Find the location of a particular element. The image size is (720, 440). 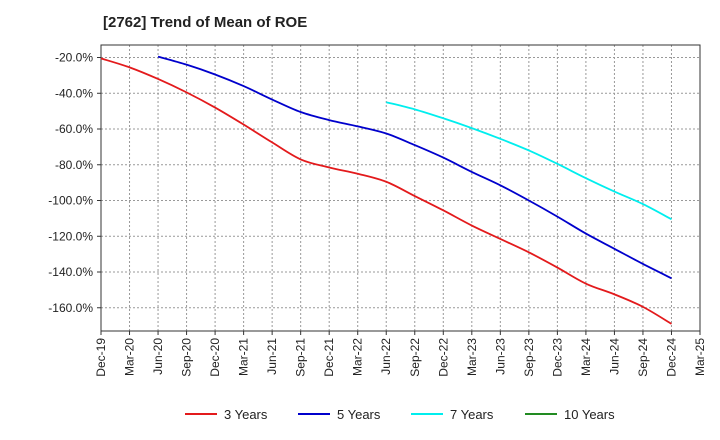

y-tick-label: -20.0% is located at coordinates (74, 58).